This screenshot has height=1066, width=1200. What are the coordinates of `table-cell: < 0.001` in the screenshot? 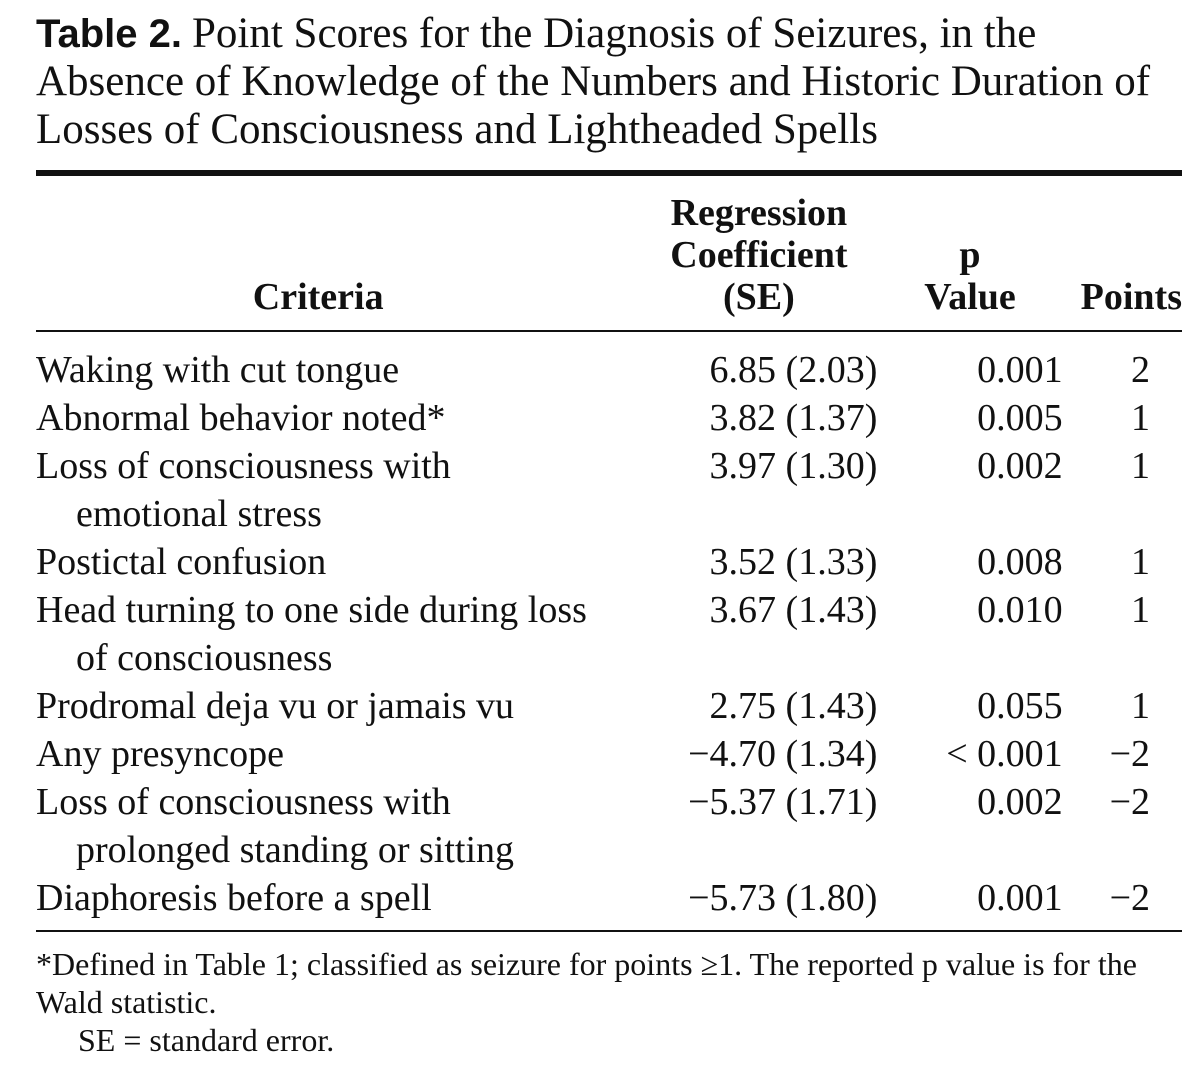 It's located at (1004, 754).